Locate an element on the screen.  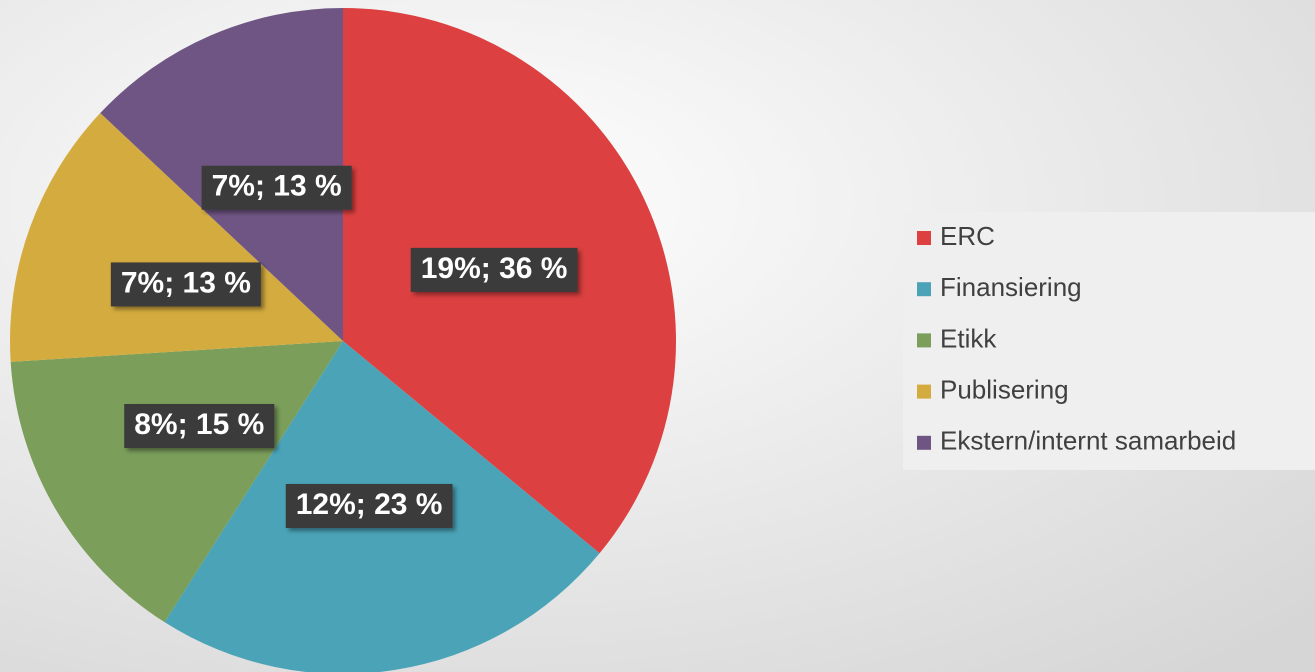
data-label: 12%; 23 % is located at coordinates (369, 504).